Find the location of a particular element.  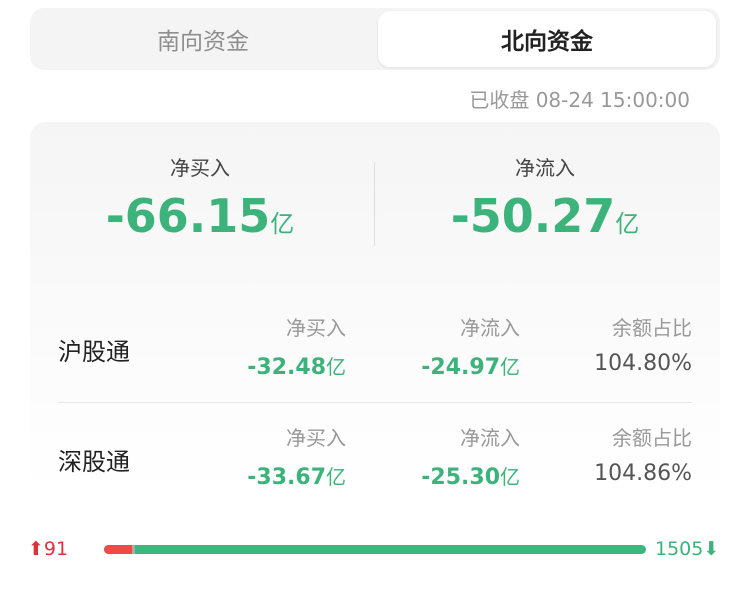

summary-value: -50.27亿 is located at coordinates (545, 216).